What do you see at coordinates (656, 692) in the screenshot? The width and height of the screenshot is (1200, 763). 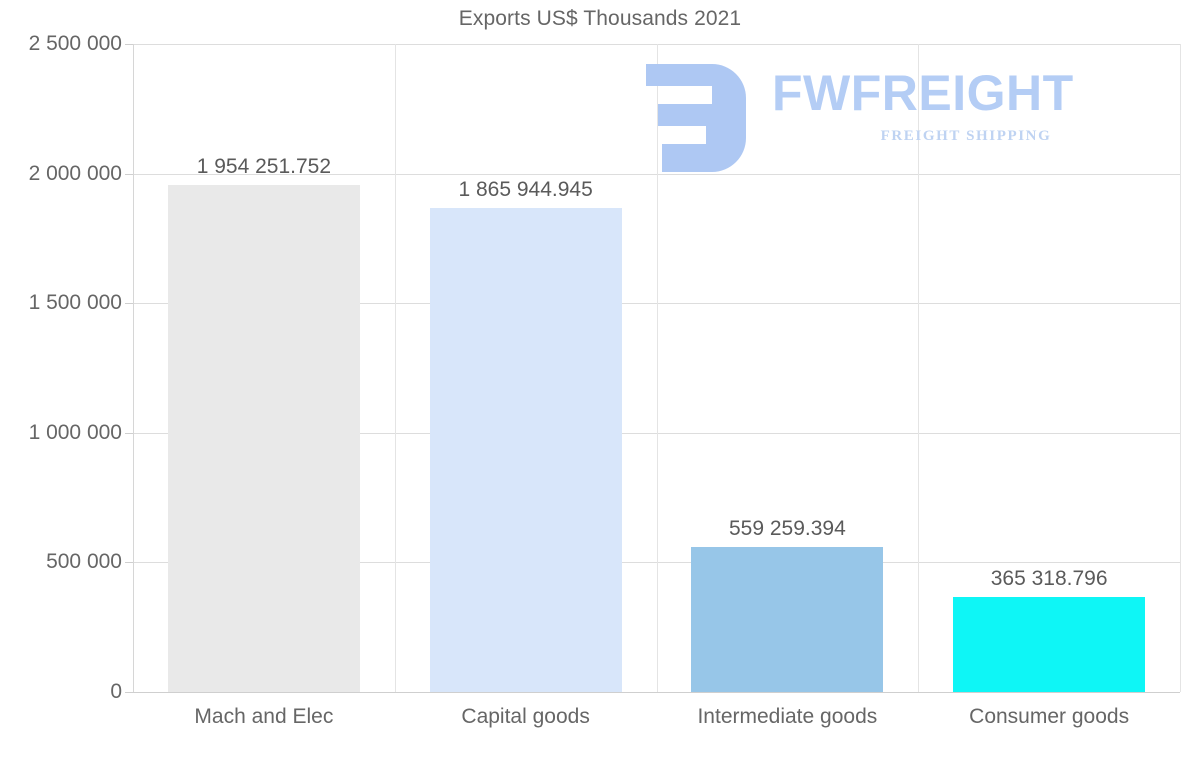 I see `gridline` at bounding box center [656, 692].